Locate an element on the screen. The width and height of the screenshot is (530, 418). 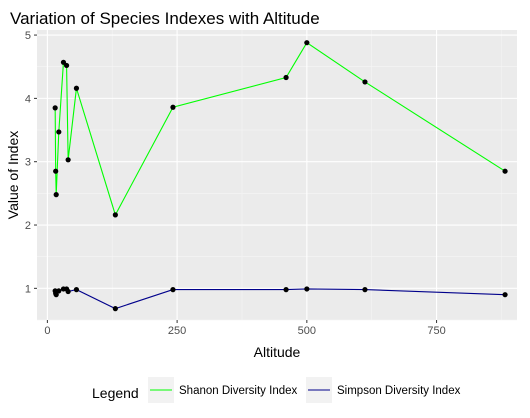
x-tick-label: 500 is located at coordinates (307, 331).